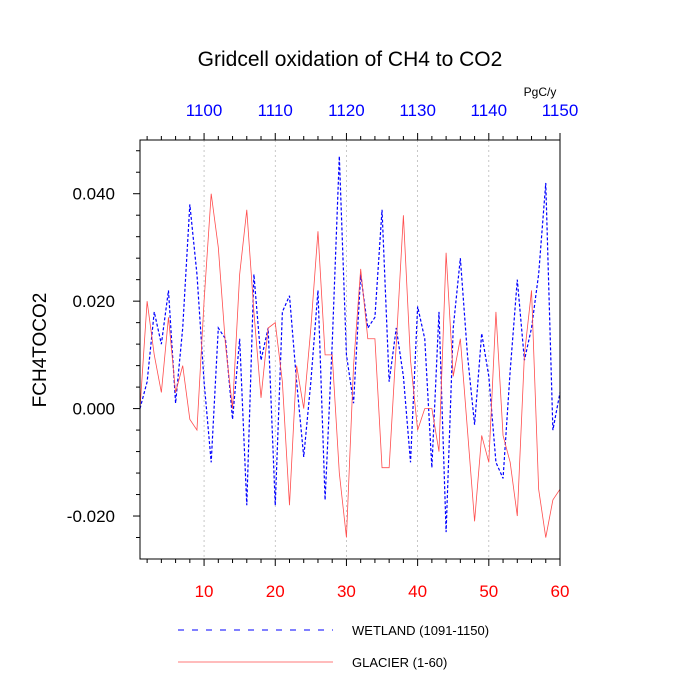 Image resolution: width=700 pixels, height=700 pixels. I want to click on bottom-tick-label: 40, so click(417, 591).